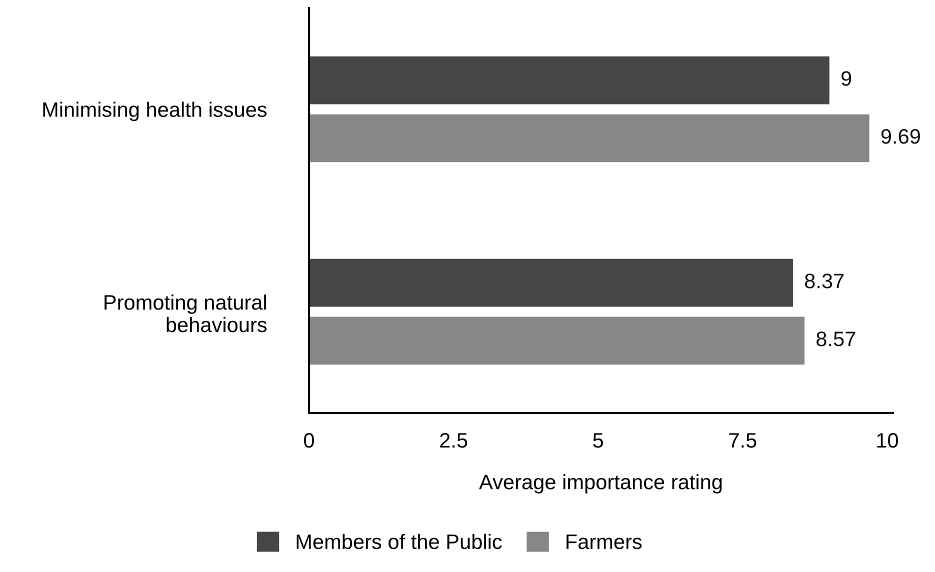 The width and height of the screenshot is (935, 572). Describe the element at coordinates (836, 339) in the screenshot. I see `data-label: 8.57` at that location.